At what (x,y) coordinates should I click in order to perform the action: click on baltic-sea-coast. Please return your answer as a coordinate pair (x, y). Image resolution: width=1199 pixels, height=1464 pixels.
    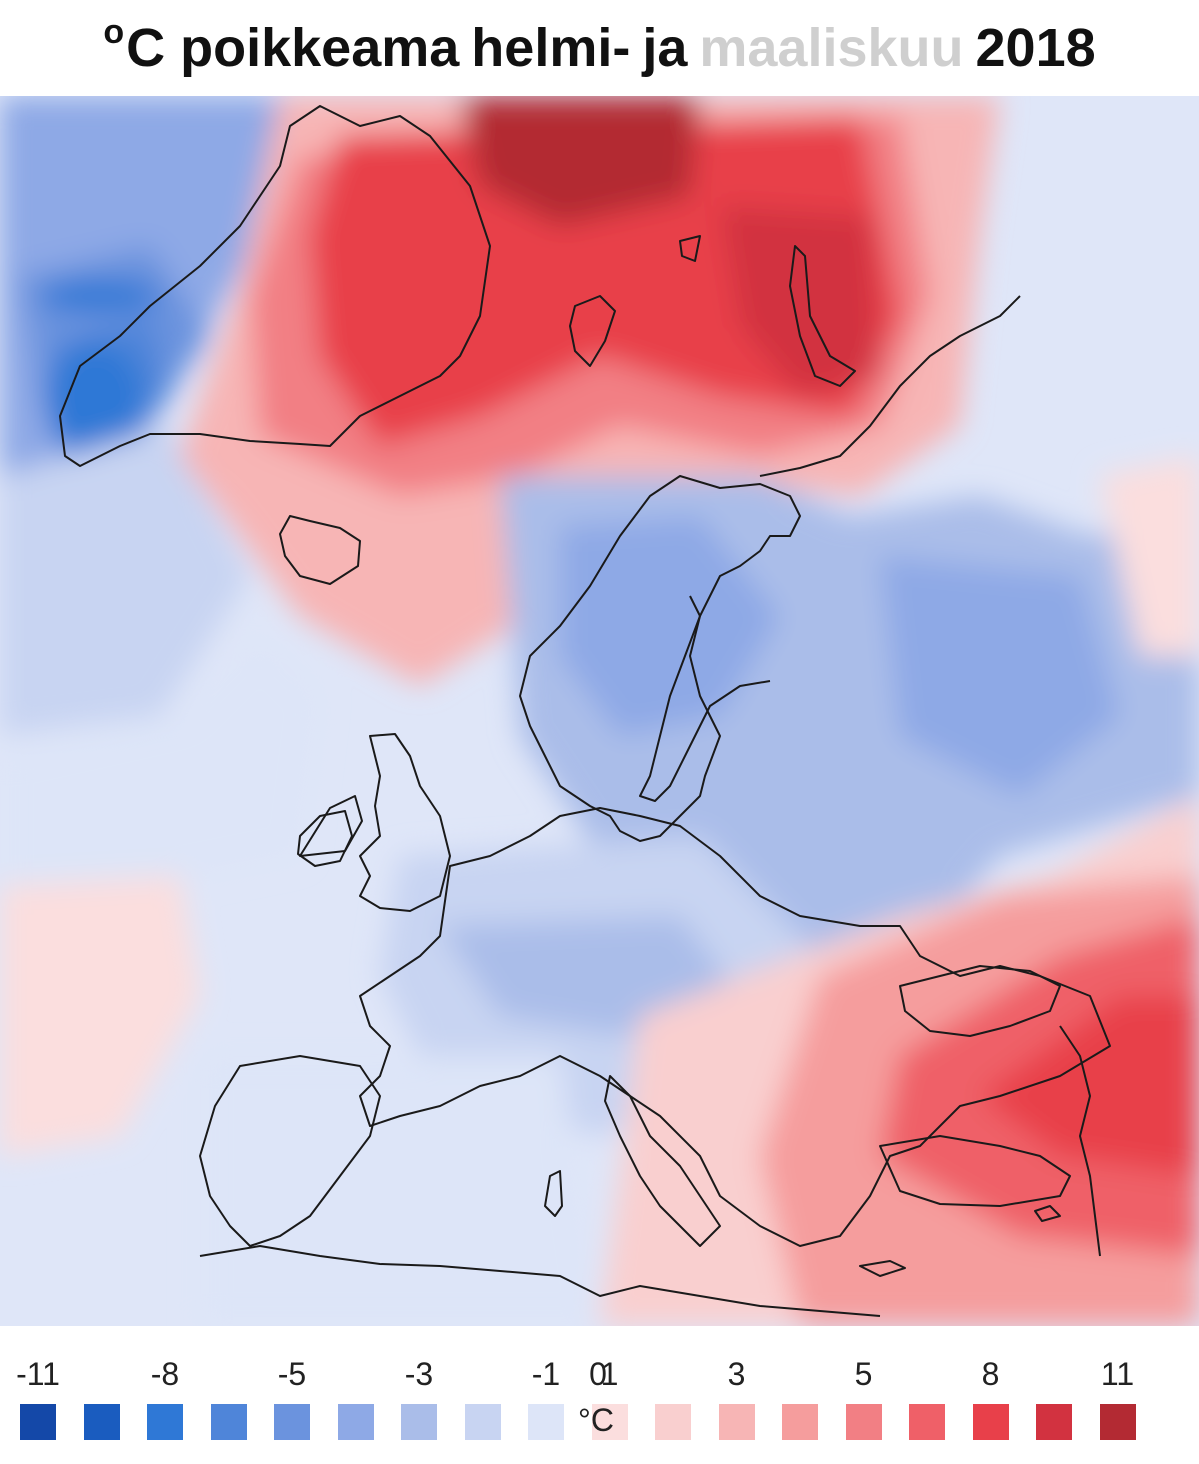
    Looking at the image, I should click on (705, 698).